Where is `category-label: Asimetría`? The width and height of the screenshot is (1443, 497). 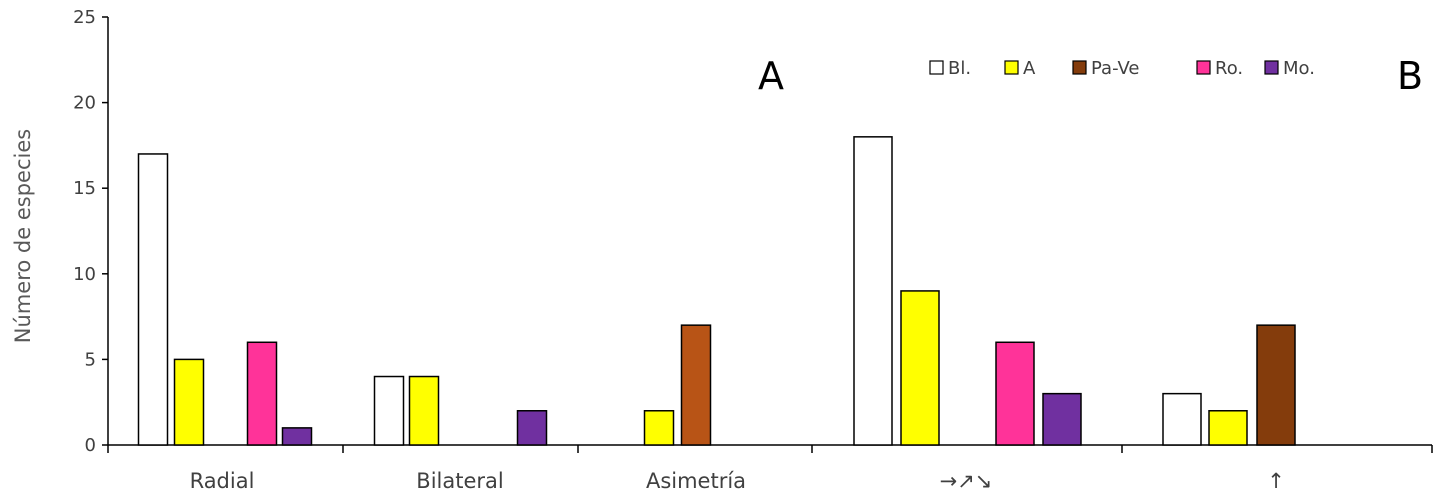
category-label: Asimetría is located at coordinates (696, 481).